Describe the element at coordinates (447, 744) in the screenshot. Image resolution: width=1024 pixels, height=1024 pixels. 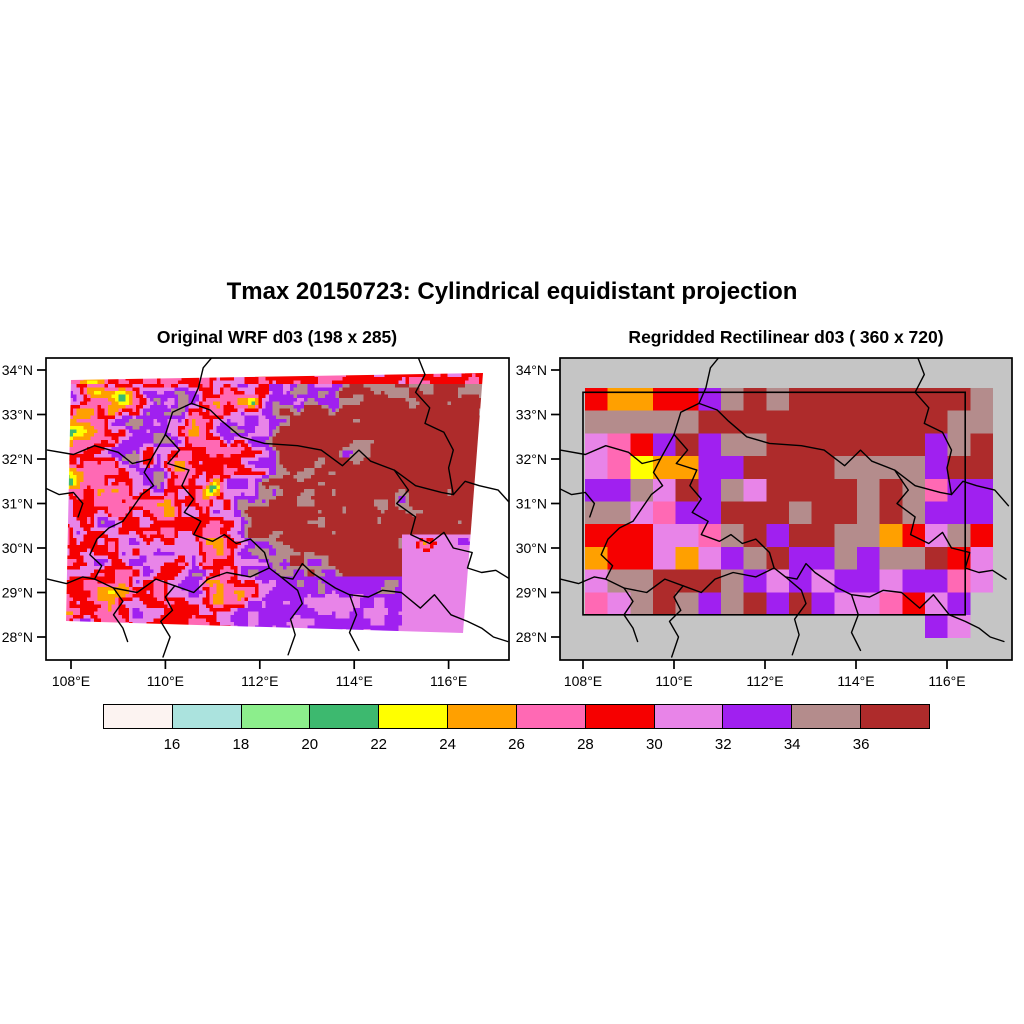
I see `colorbar-label: 24` at that location.